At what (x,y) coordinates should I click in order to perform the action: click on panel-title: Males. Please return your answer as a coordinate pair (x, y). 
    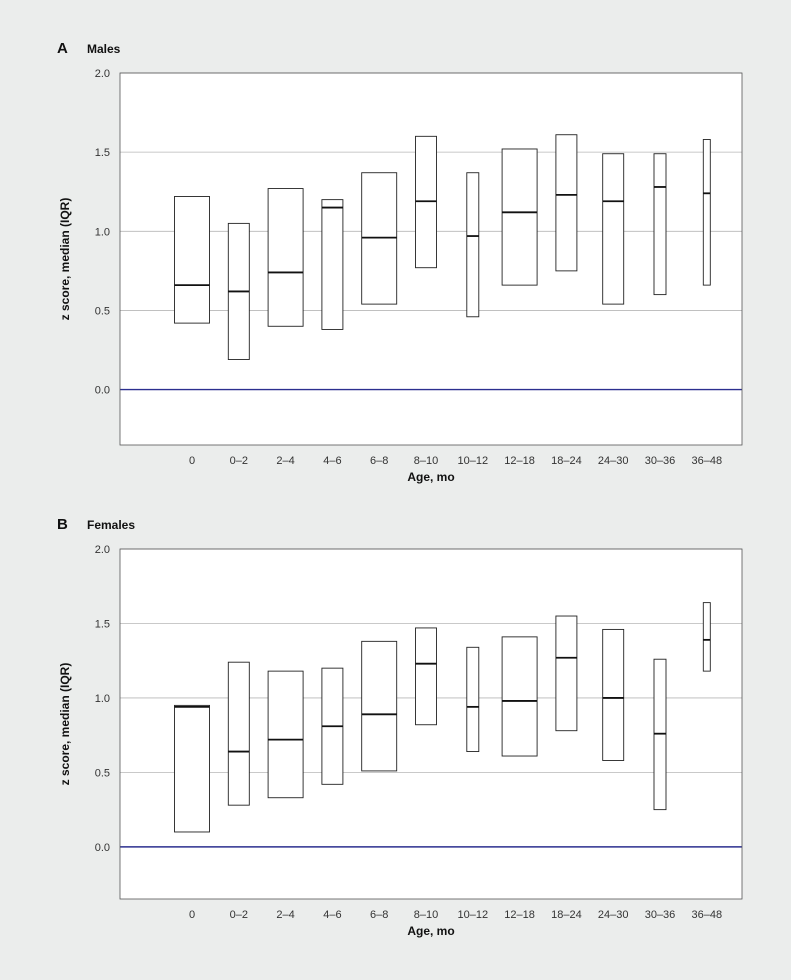
    Looking at the image, I should click on (104, 49).